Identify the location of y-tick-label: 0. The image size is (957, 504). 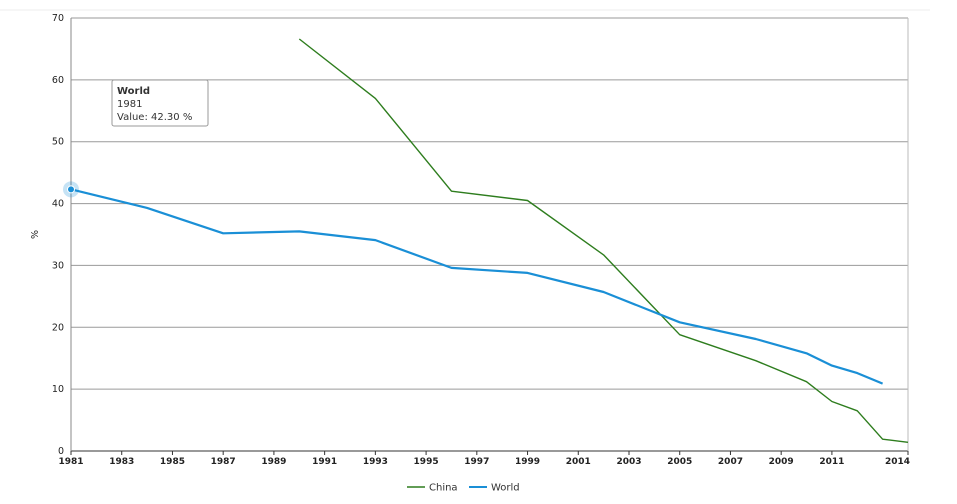
(61, 451).